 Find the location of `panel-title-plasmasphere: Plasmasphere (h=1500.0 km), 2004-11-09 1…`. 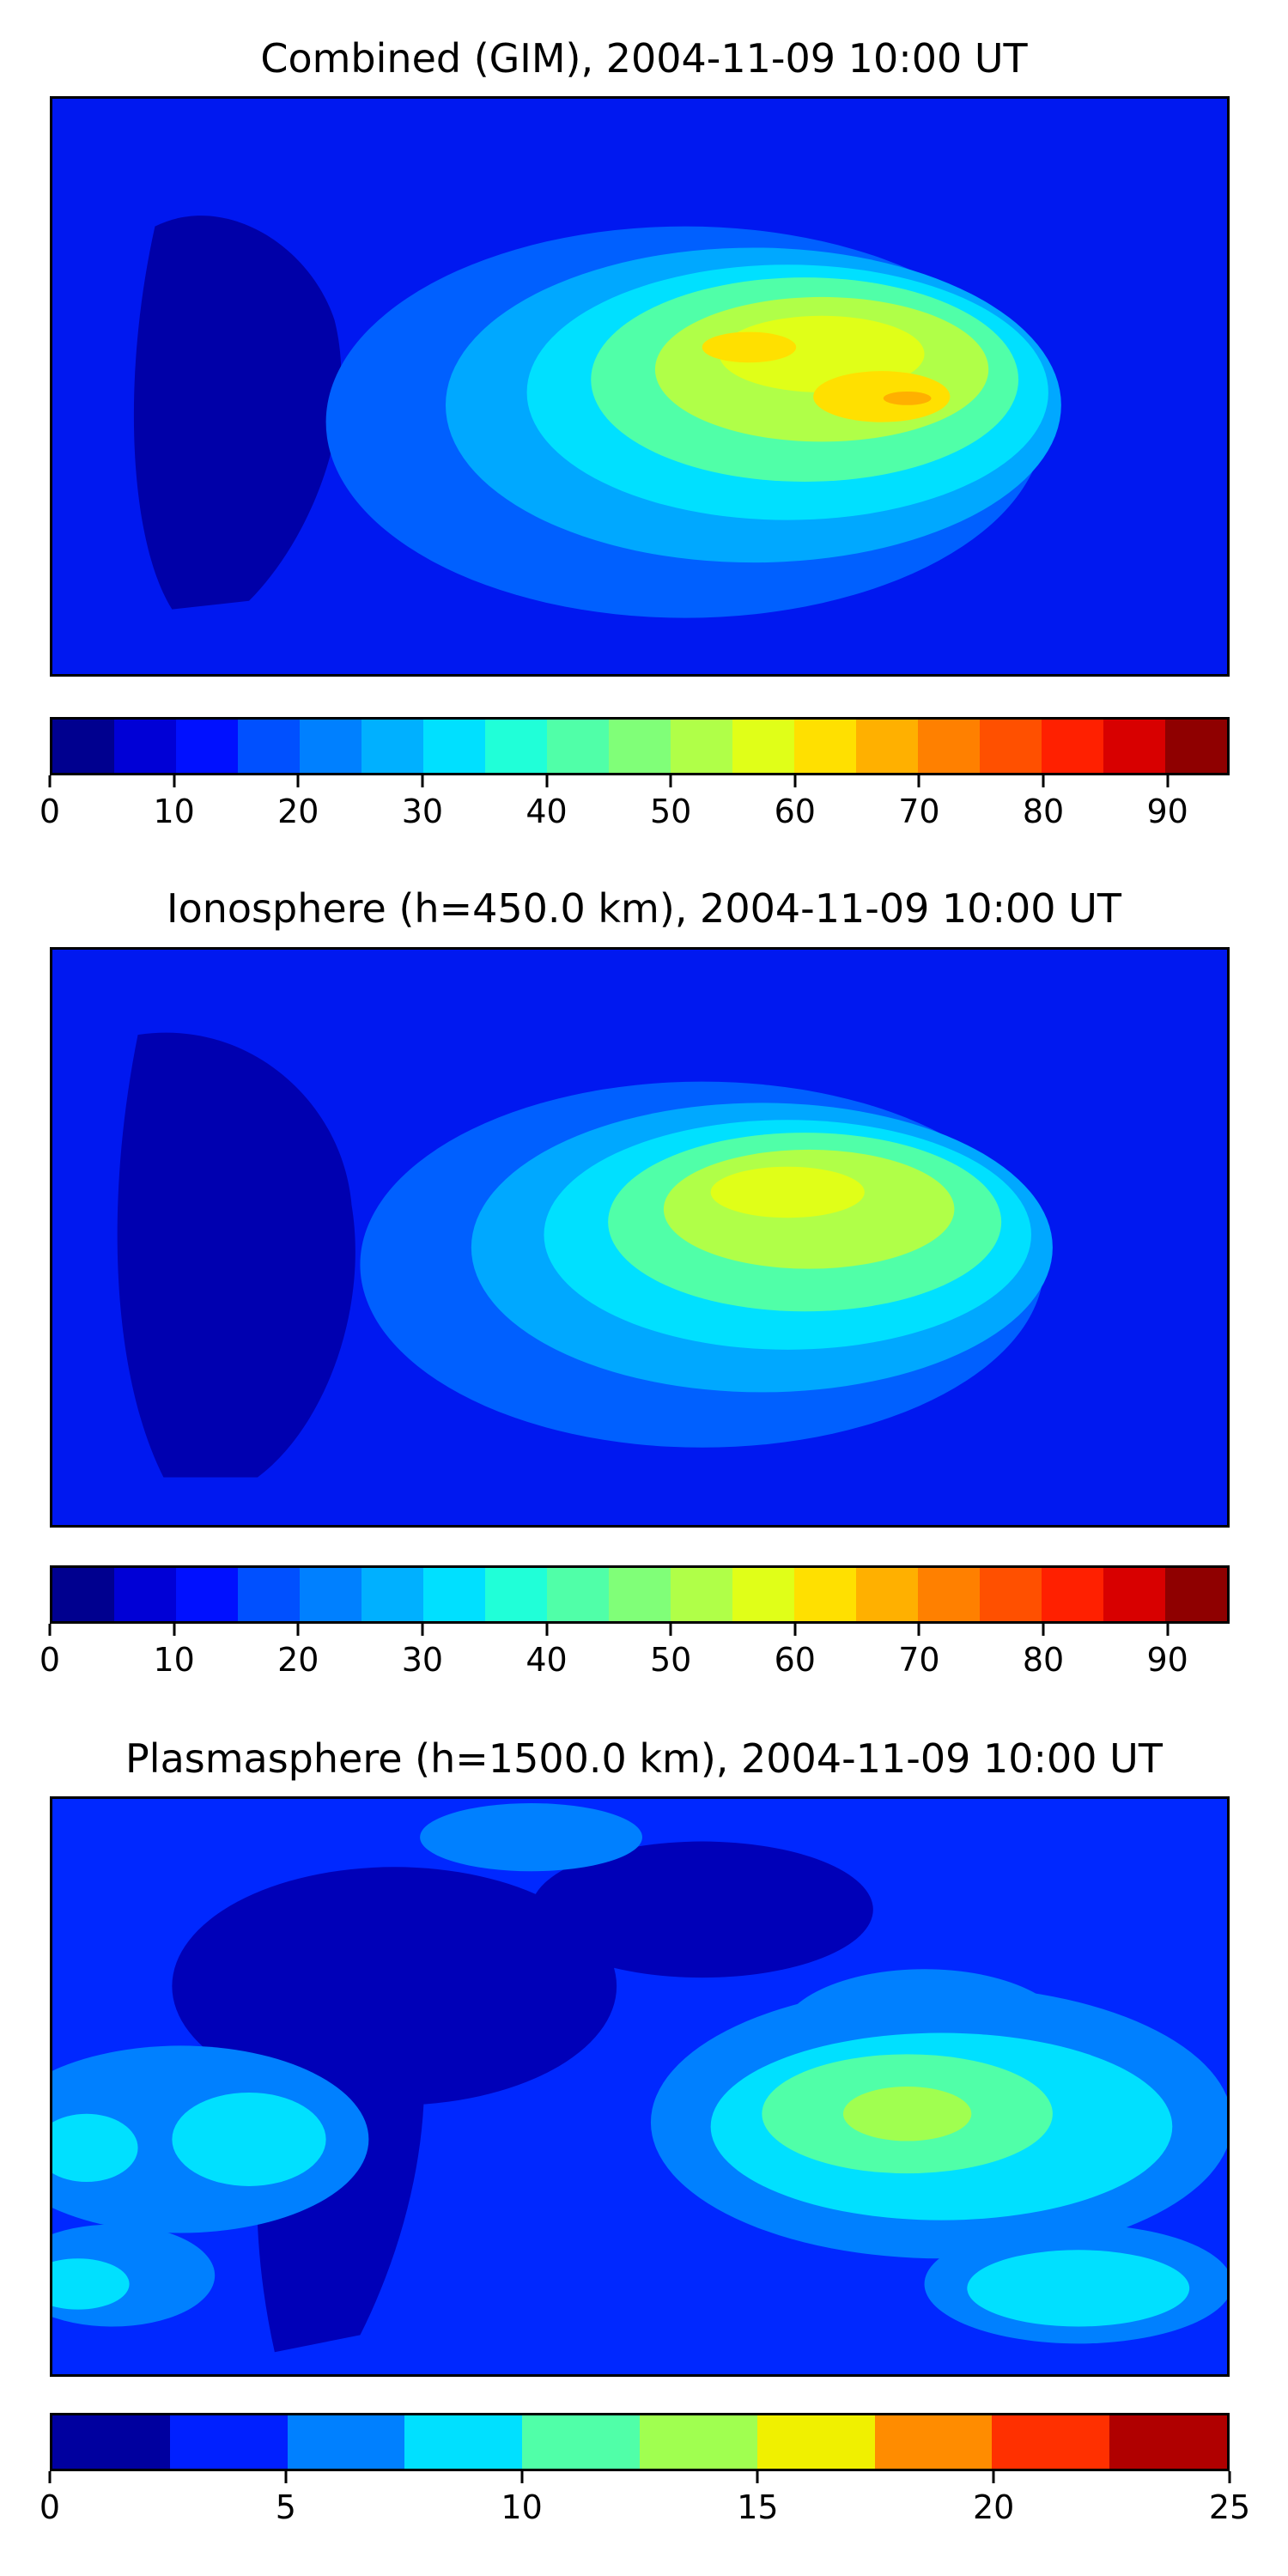

panel-title-plasmasphere: Plasmasphere (h=1500.0 km), 2004-11-09 1… is located at coordinates (644, 1759).